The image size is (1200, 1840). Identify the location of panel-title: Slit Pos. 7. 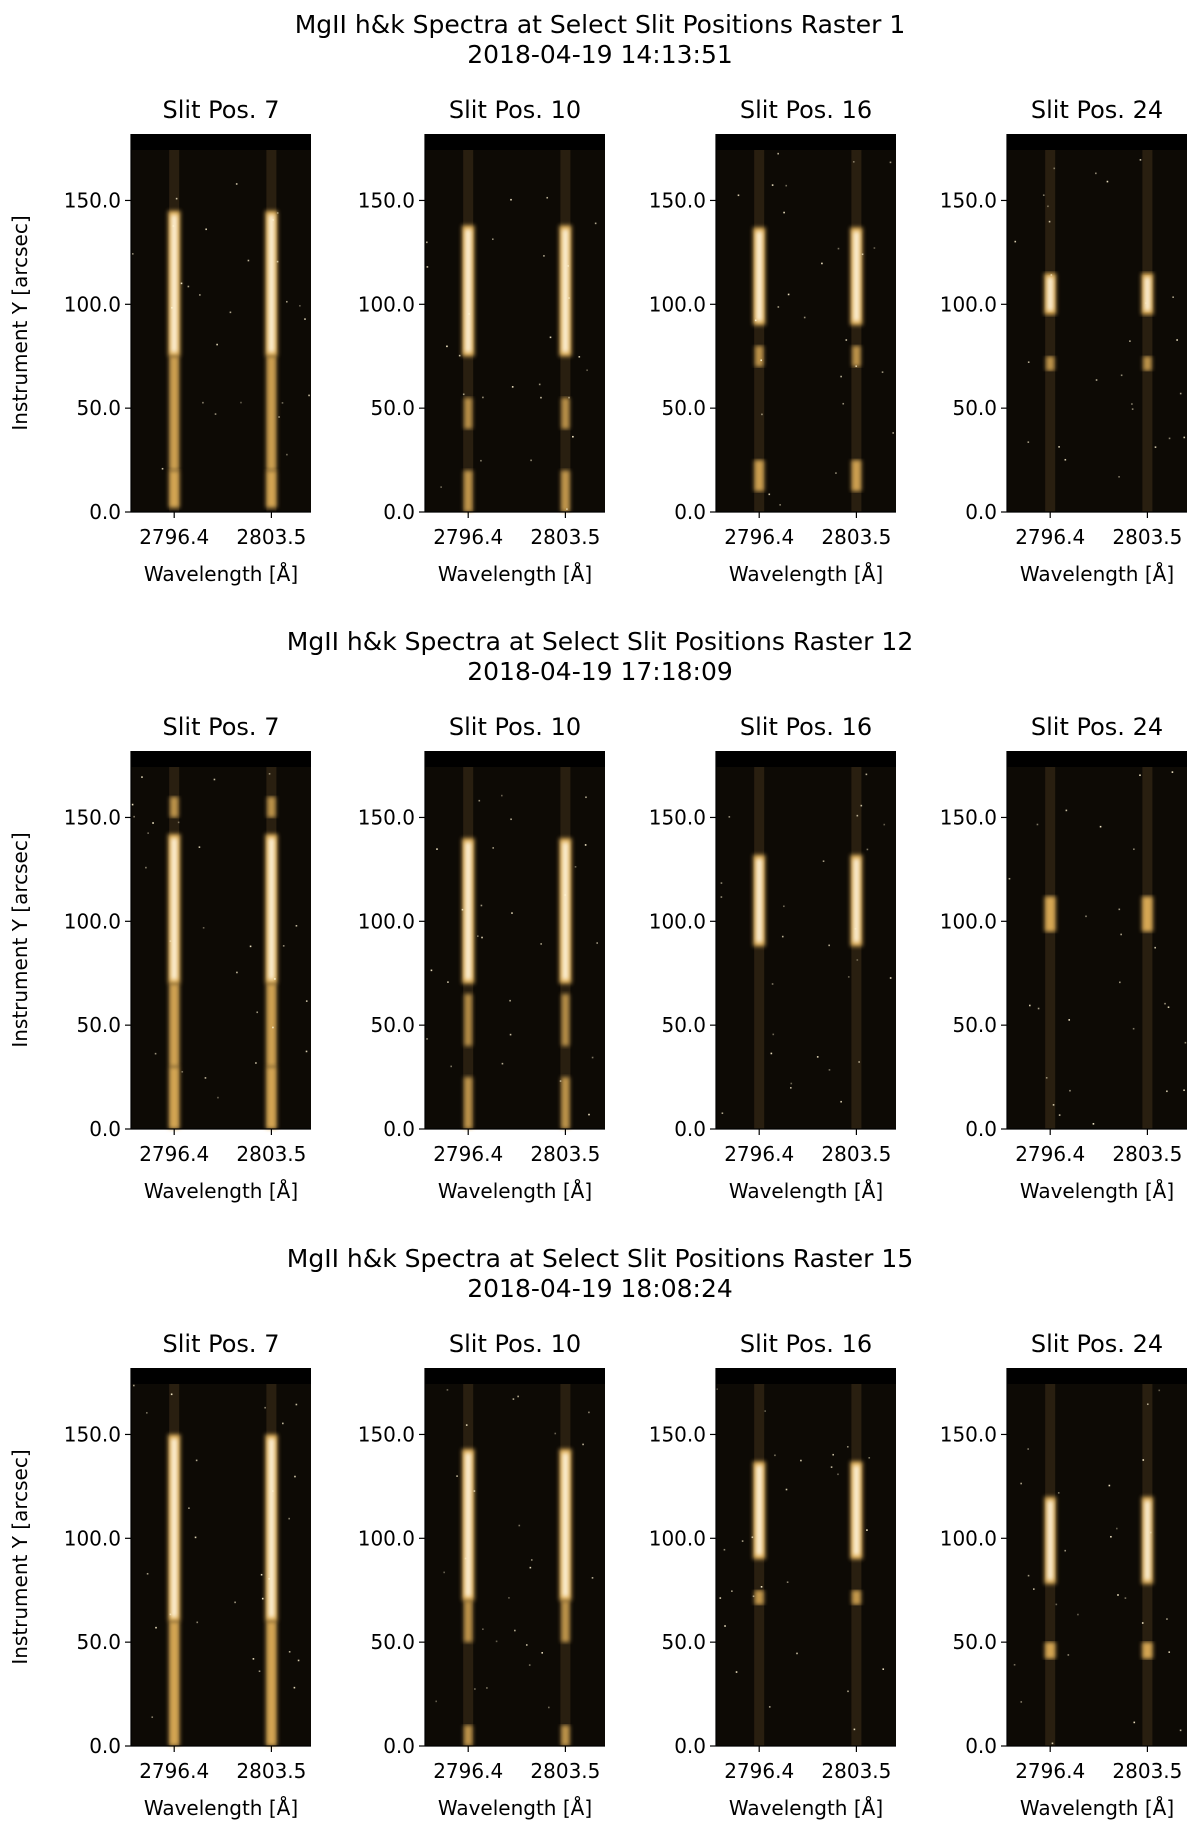
(221, 1344).